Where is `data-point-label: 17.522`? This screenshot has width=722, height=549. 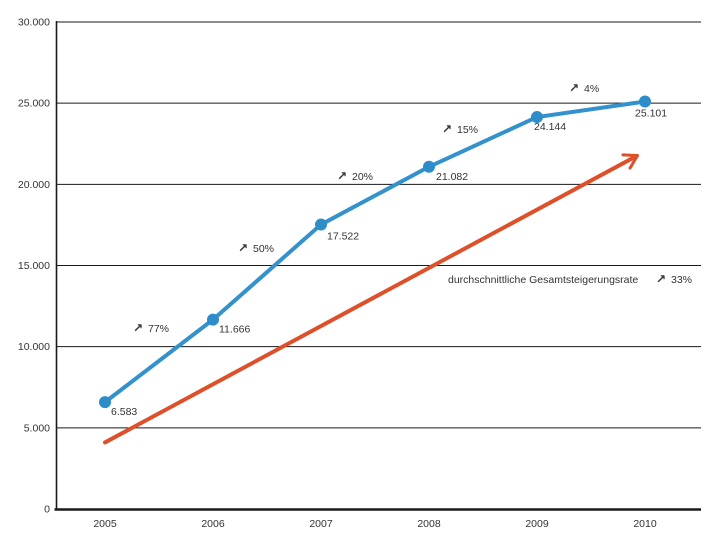
data-point-label: 17.522 is located at coordinates (343, 237).